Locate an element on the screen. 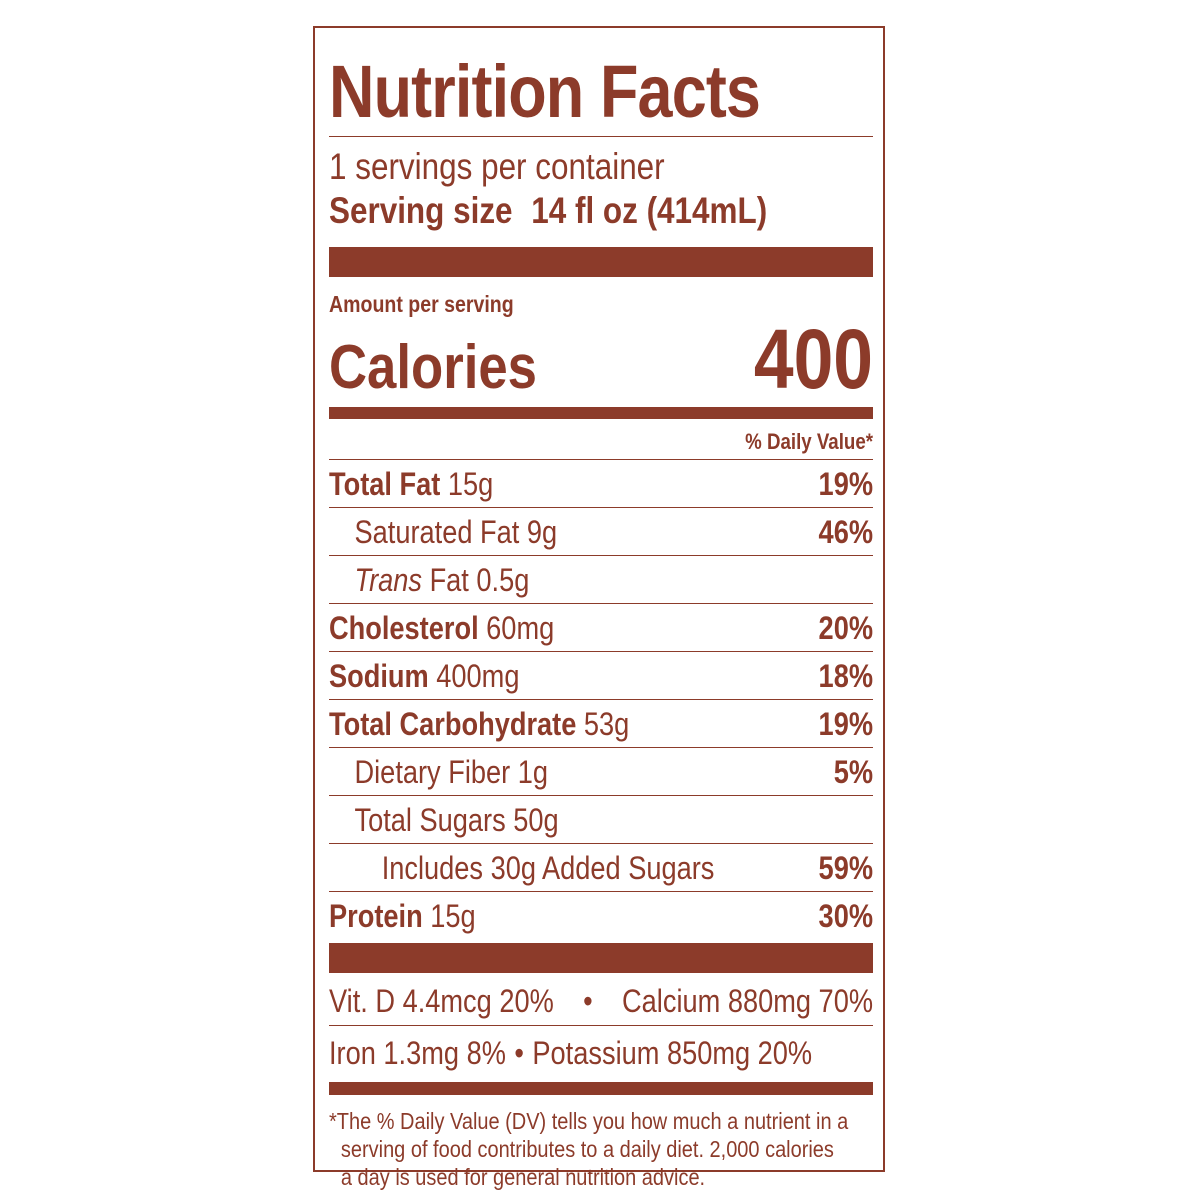 The height and width of the screenshot is (1200, 1200). nutrient-name: Total Fat is located at coordinates (385, 483).